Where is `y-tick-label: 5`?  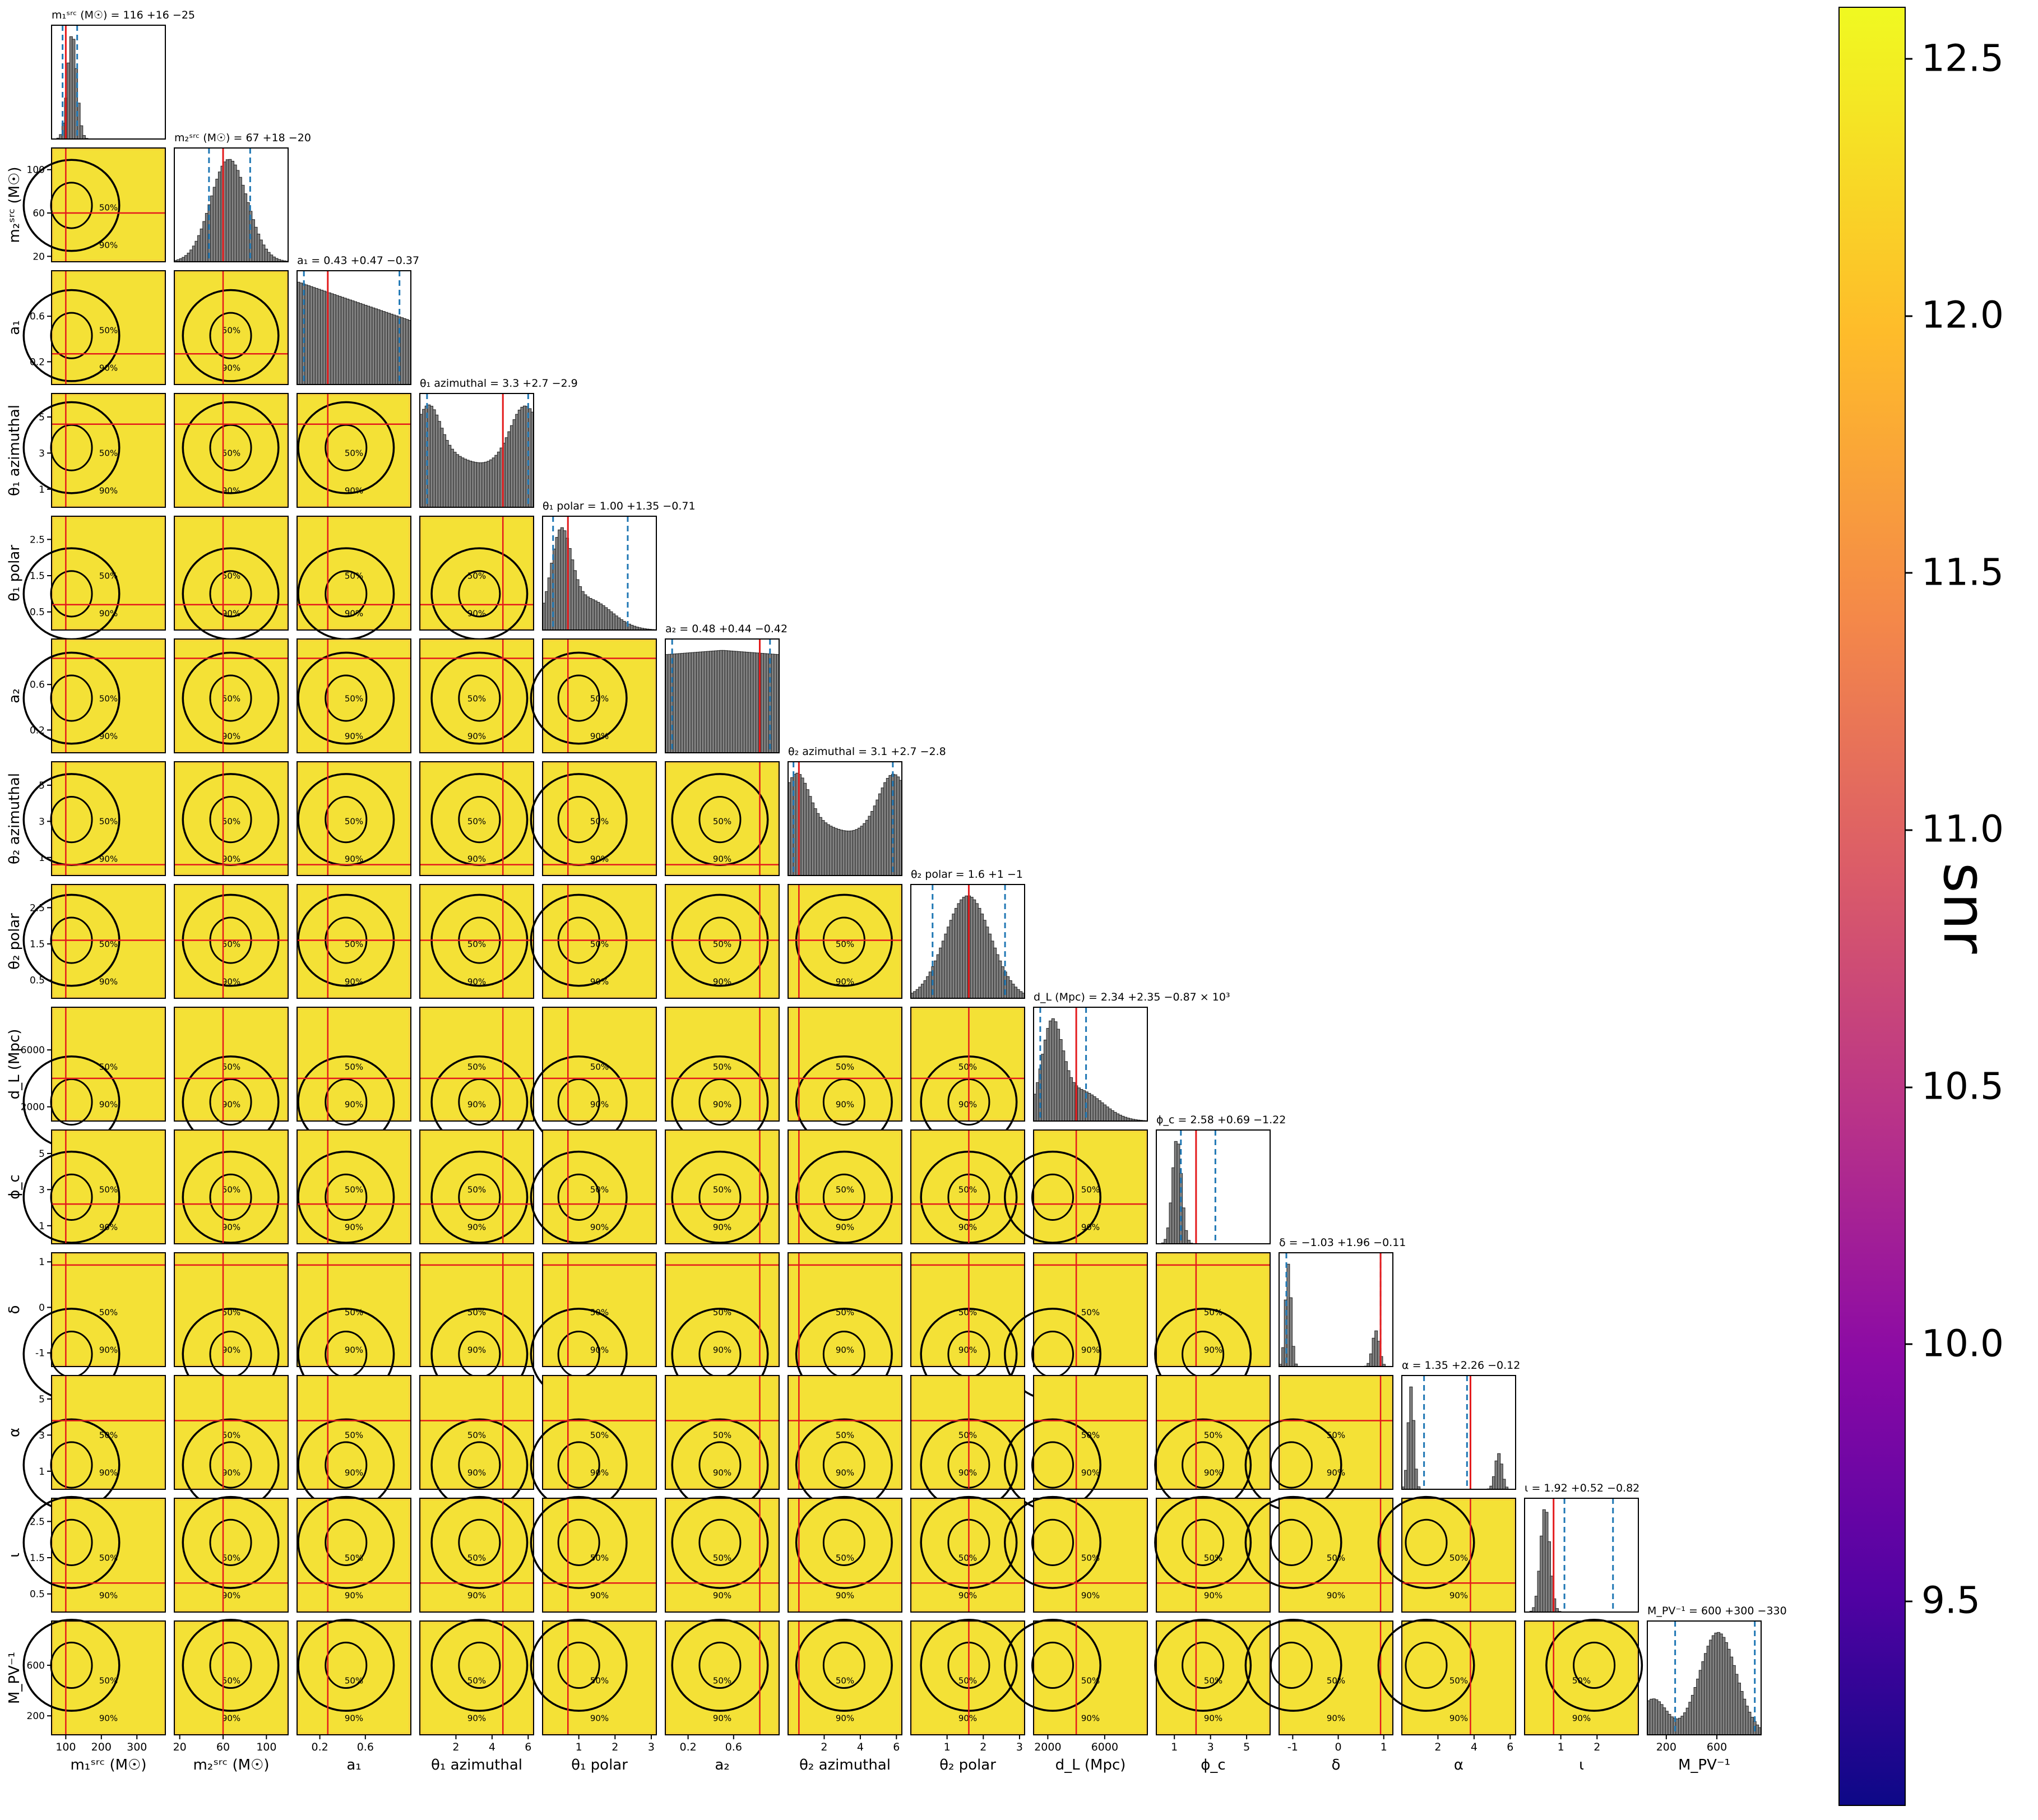
y-tick-label: 5 is located at coordinates (42, 418).